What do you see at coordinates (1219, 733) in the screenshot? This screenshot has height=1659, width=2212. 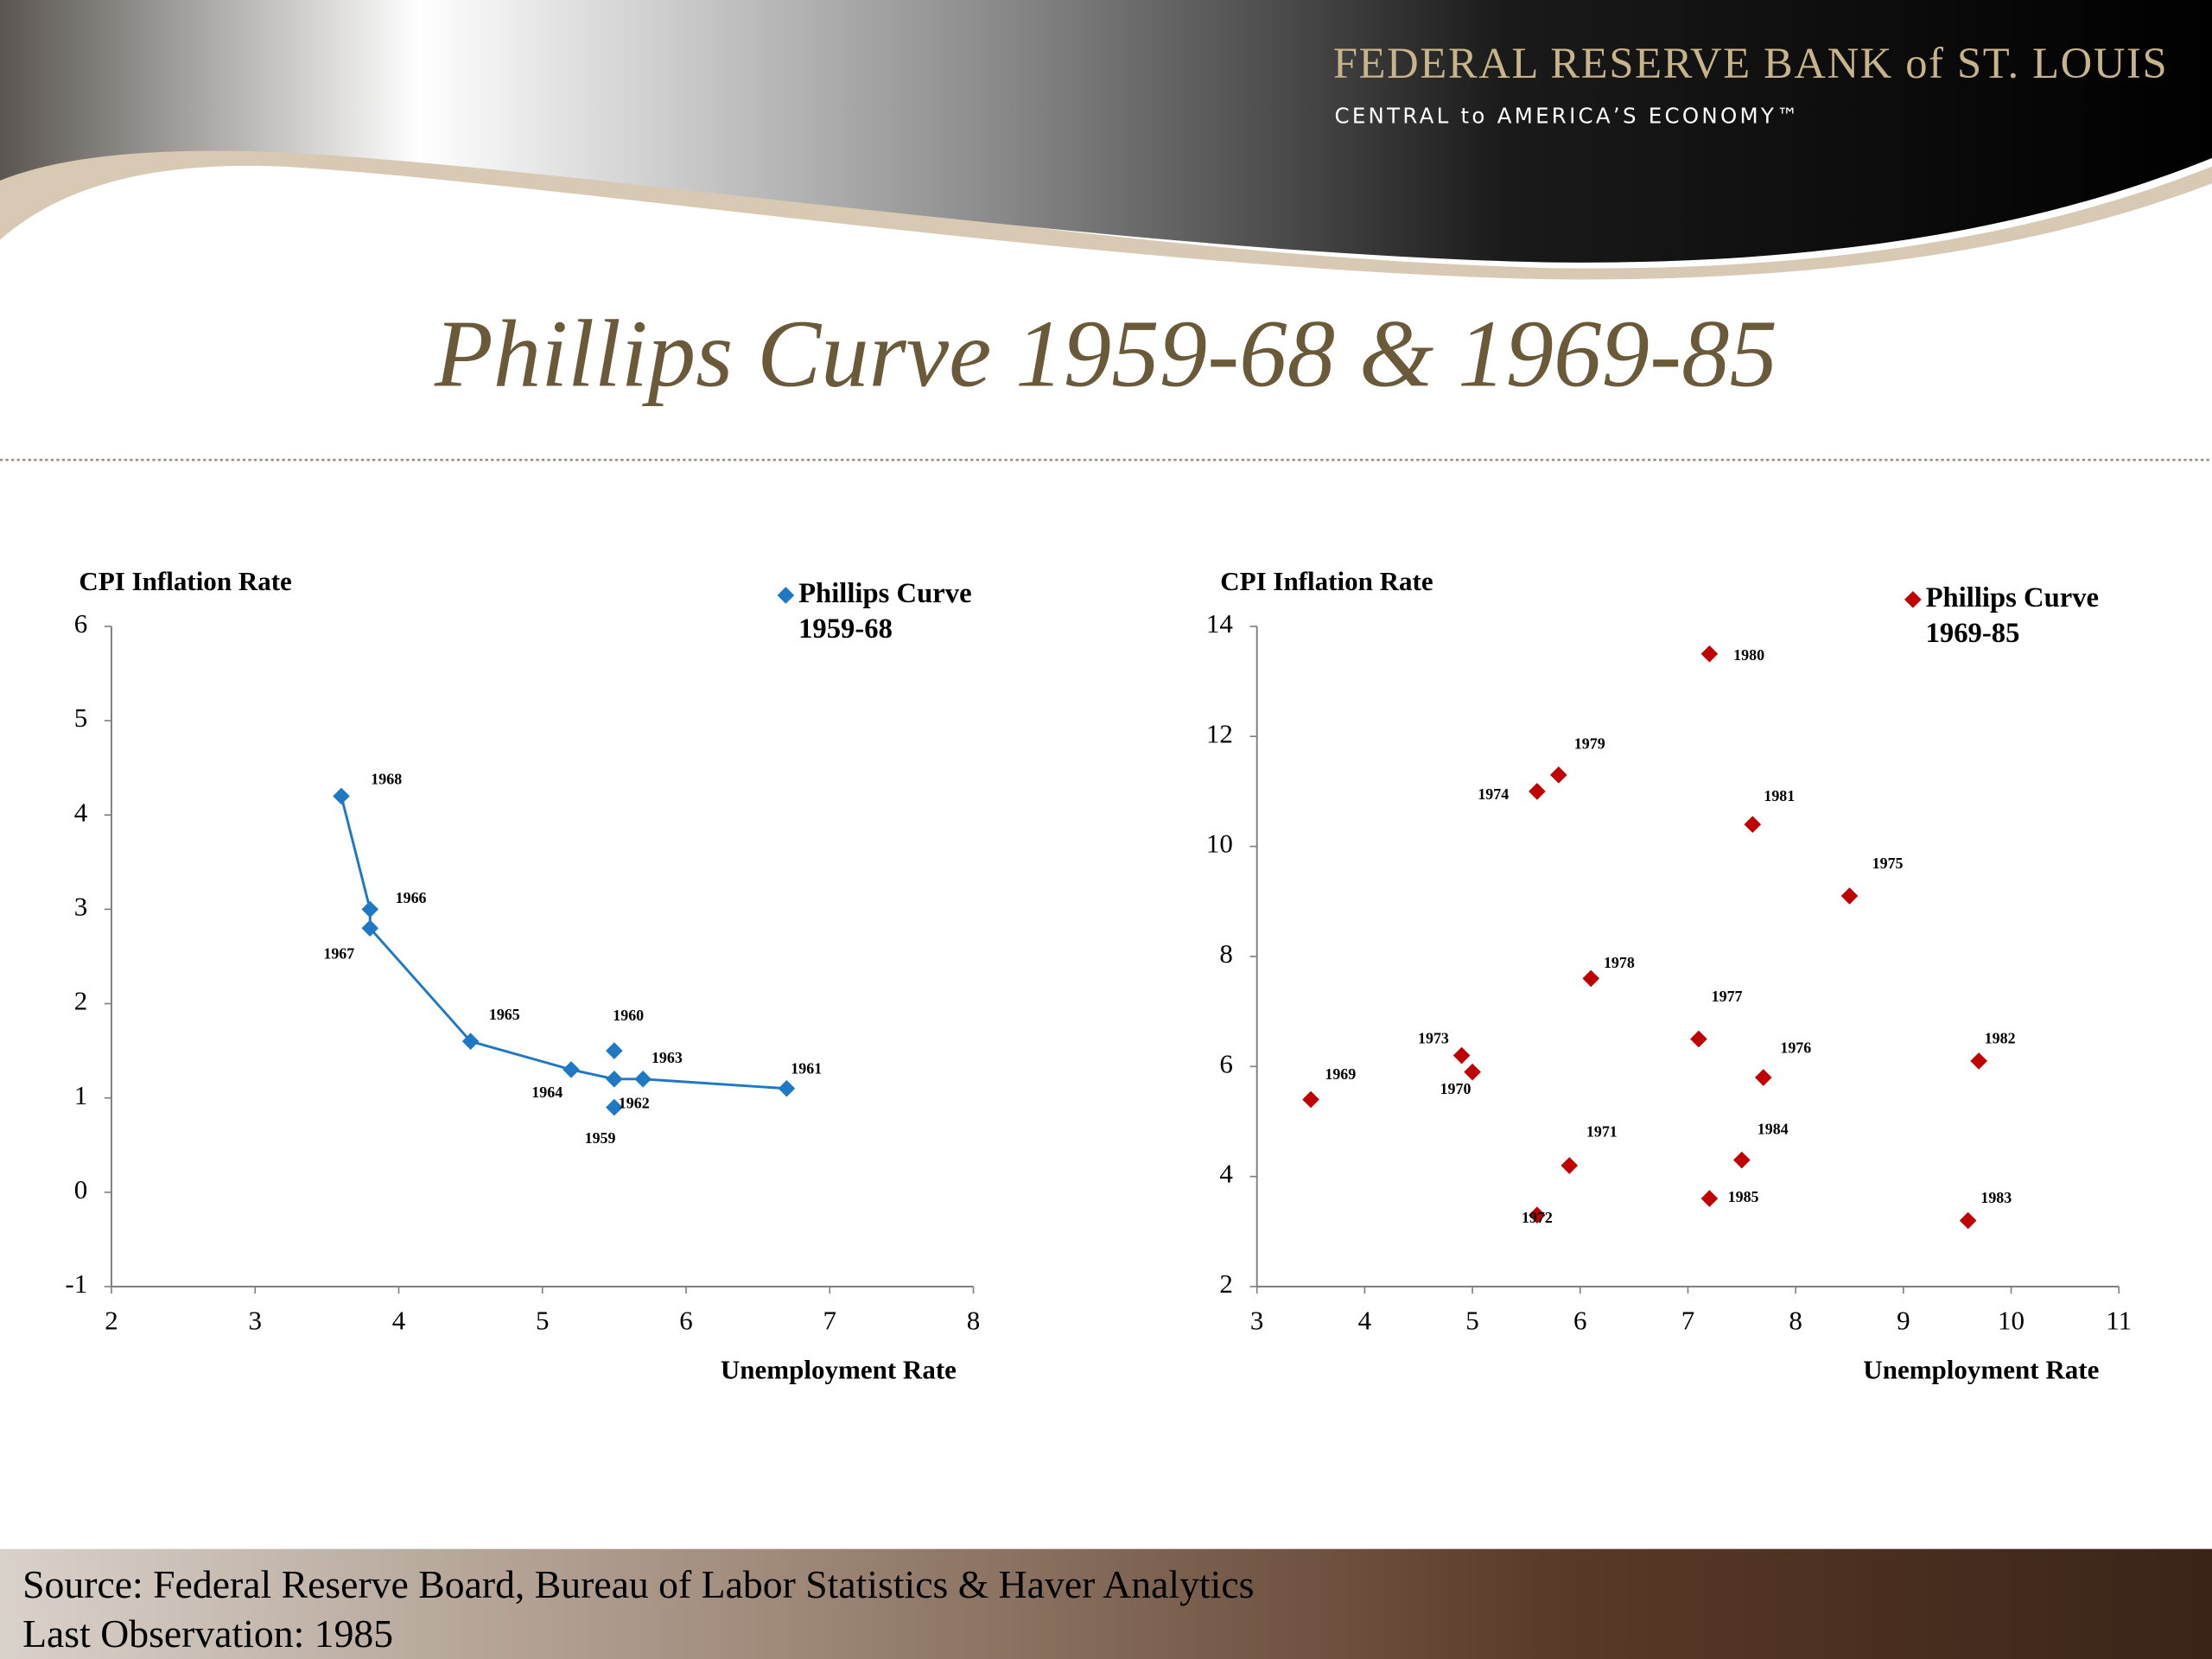 I see `y-tick-label: 12` at bounding box center [1219, 733].